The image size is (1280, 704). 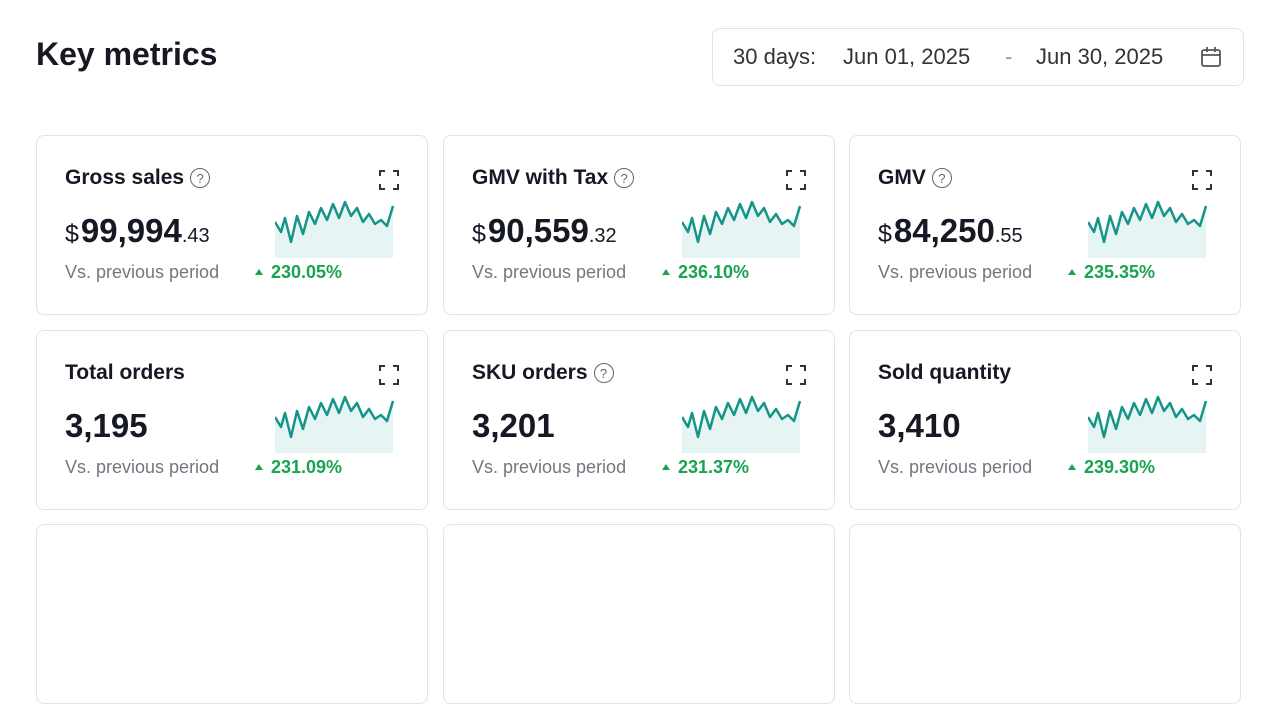 I want to click on metric-value: $84,250.55, so click(x=950, y=231).